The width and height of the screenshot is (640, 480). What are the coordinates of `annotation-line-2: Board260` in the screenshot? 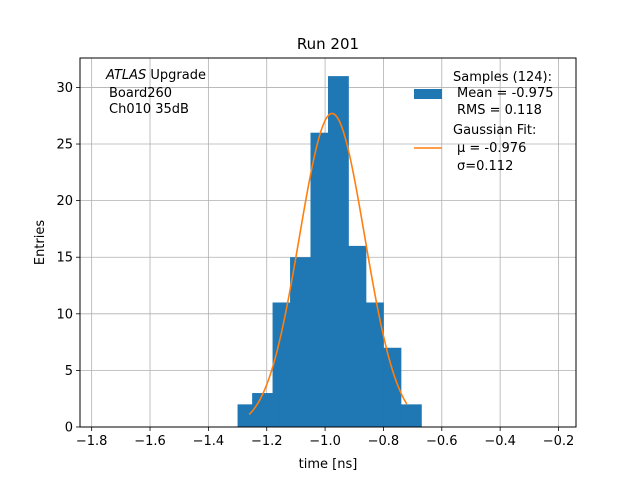 It's located at (140, 93).